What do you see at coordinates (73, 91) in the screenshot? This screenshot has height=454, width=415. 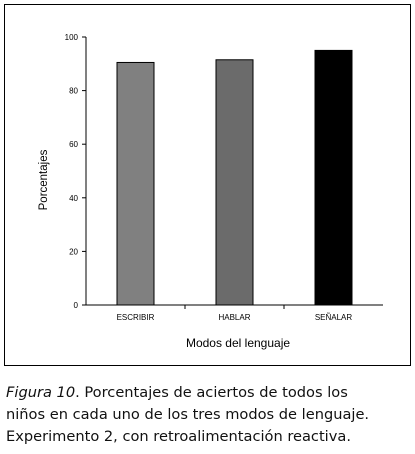 I see `y-tick-label: 80` at bounding box center [73, 91].